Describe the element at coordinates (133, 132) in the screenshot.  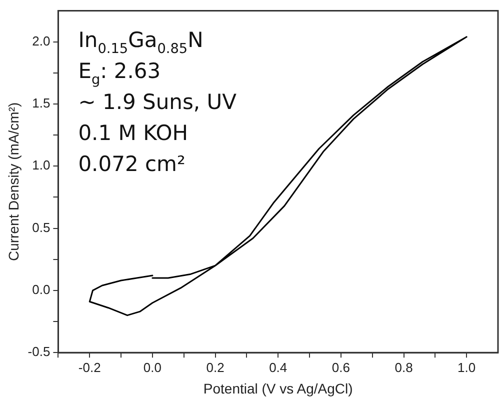
I see `annotation: 0.1 M KOH` at that location.